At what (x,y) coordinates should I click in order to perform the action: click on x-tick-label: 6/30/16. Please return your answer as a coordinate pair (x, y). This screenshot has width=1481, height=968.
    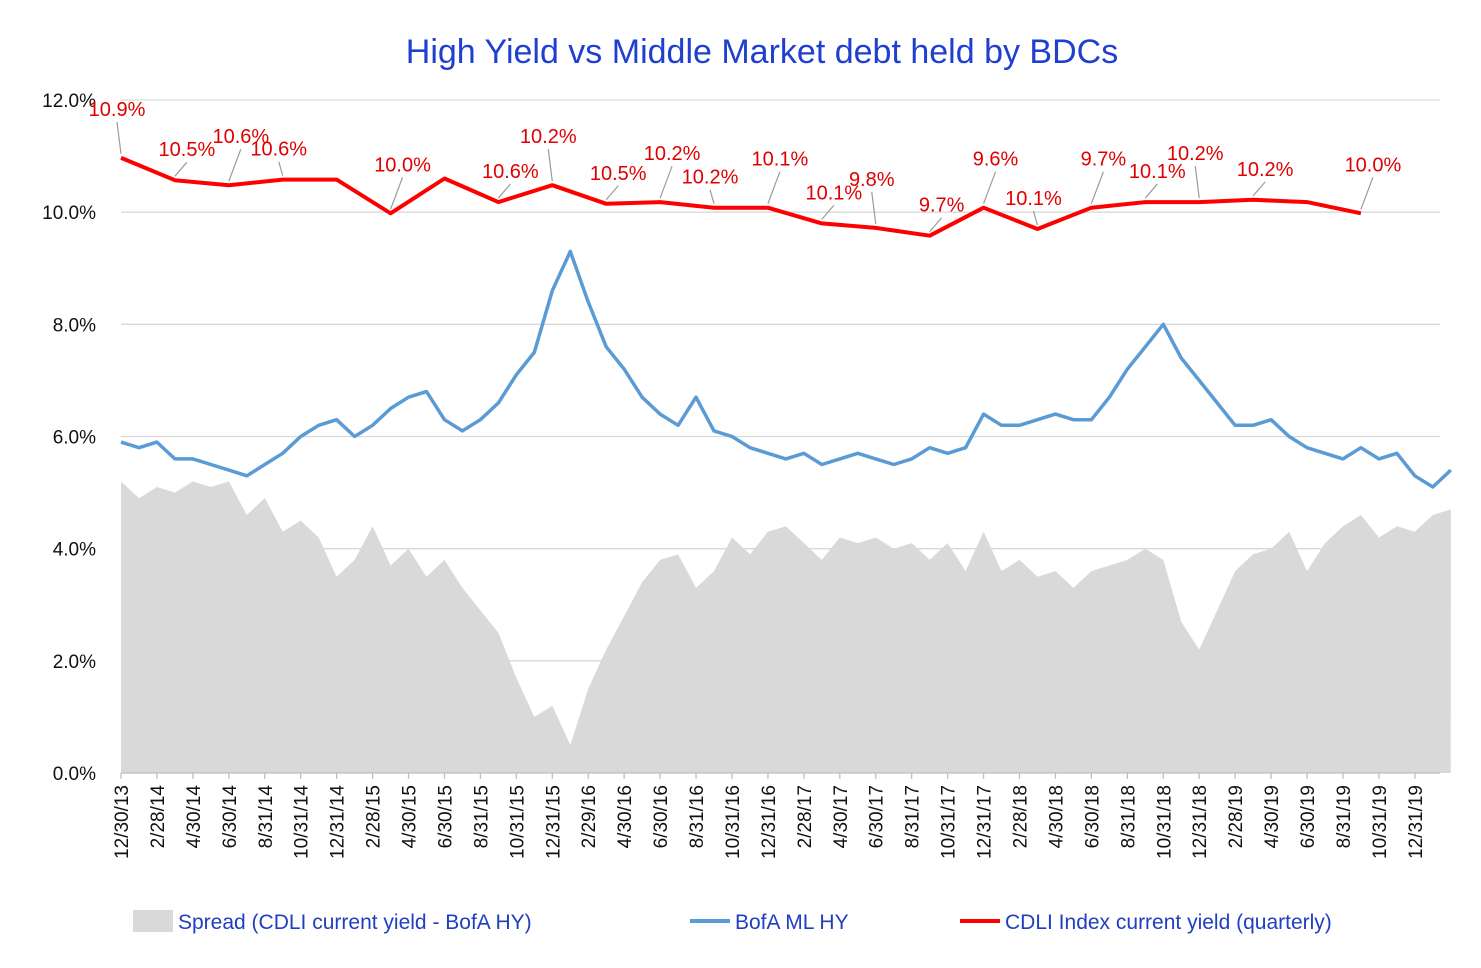
    Looking at the image, I should click on (661, 816).